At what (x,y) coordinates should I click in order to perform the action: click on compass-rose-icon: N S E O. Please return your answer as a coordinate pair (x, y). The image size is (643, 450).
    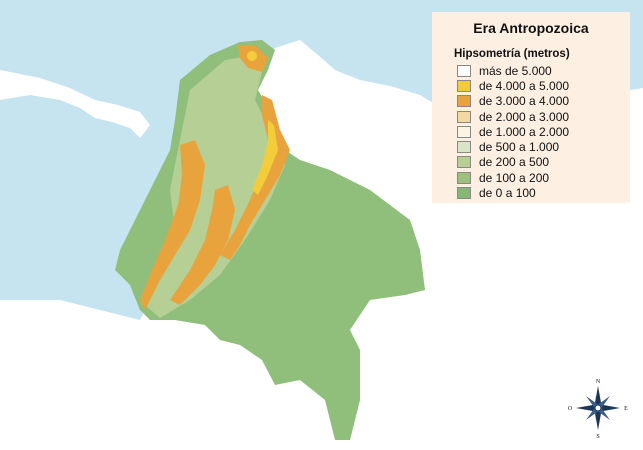
    Looking at the image, I should click on (598, 409).